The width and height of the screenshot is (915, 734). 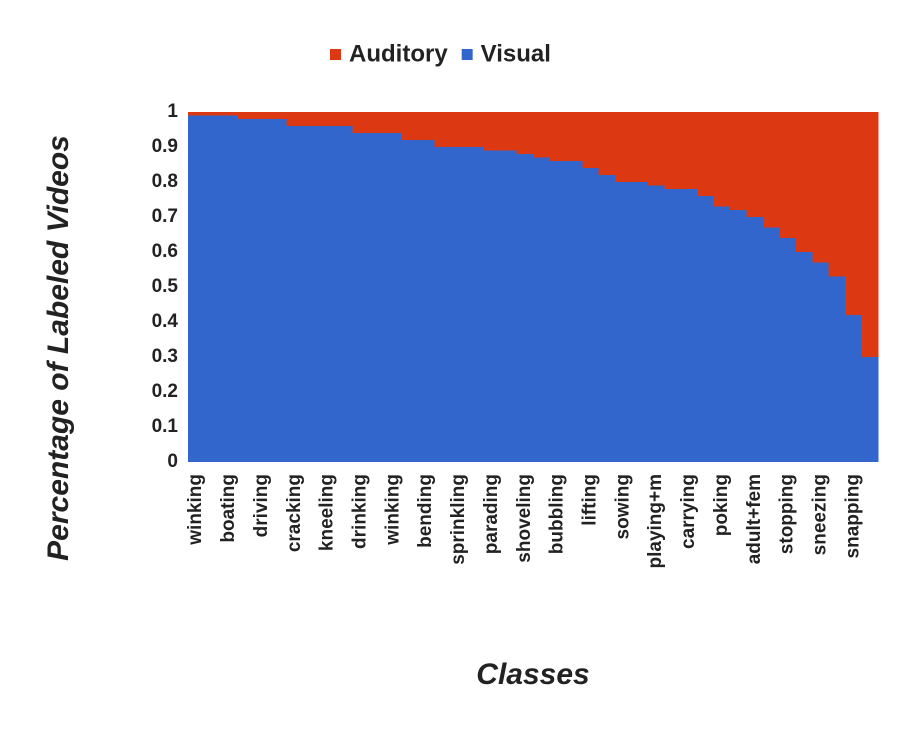 I want to click on x-tick-label: driving, so click(x=261, y=505).